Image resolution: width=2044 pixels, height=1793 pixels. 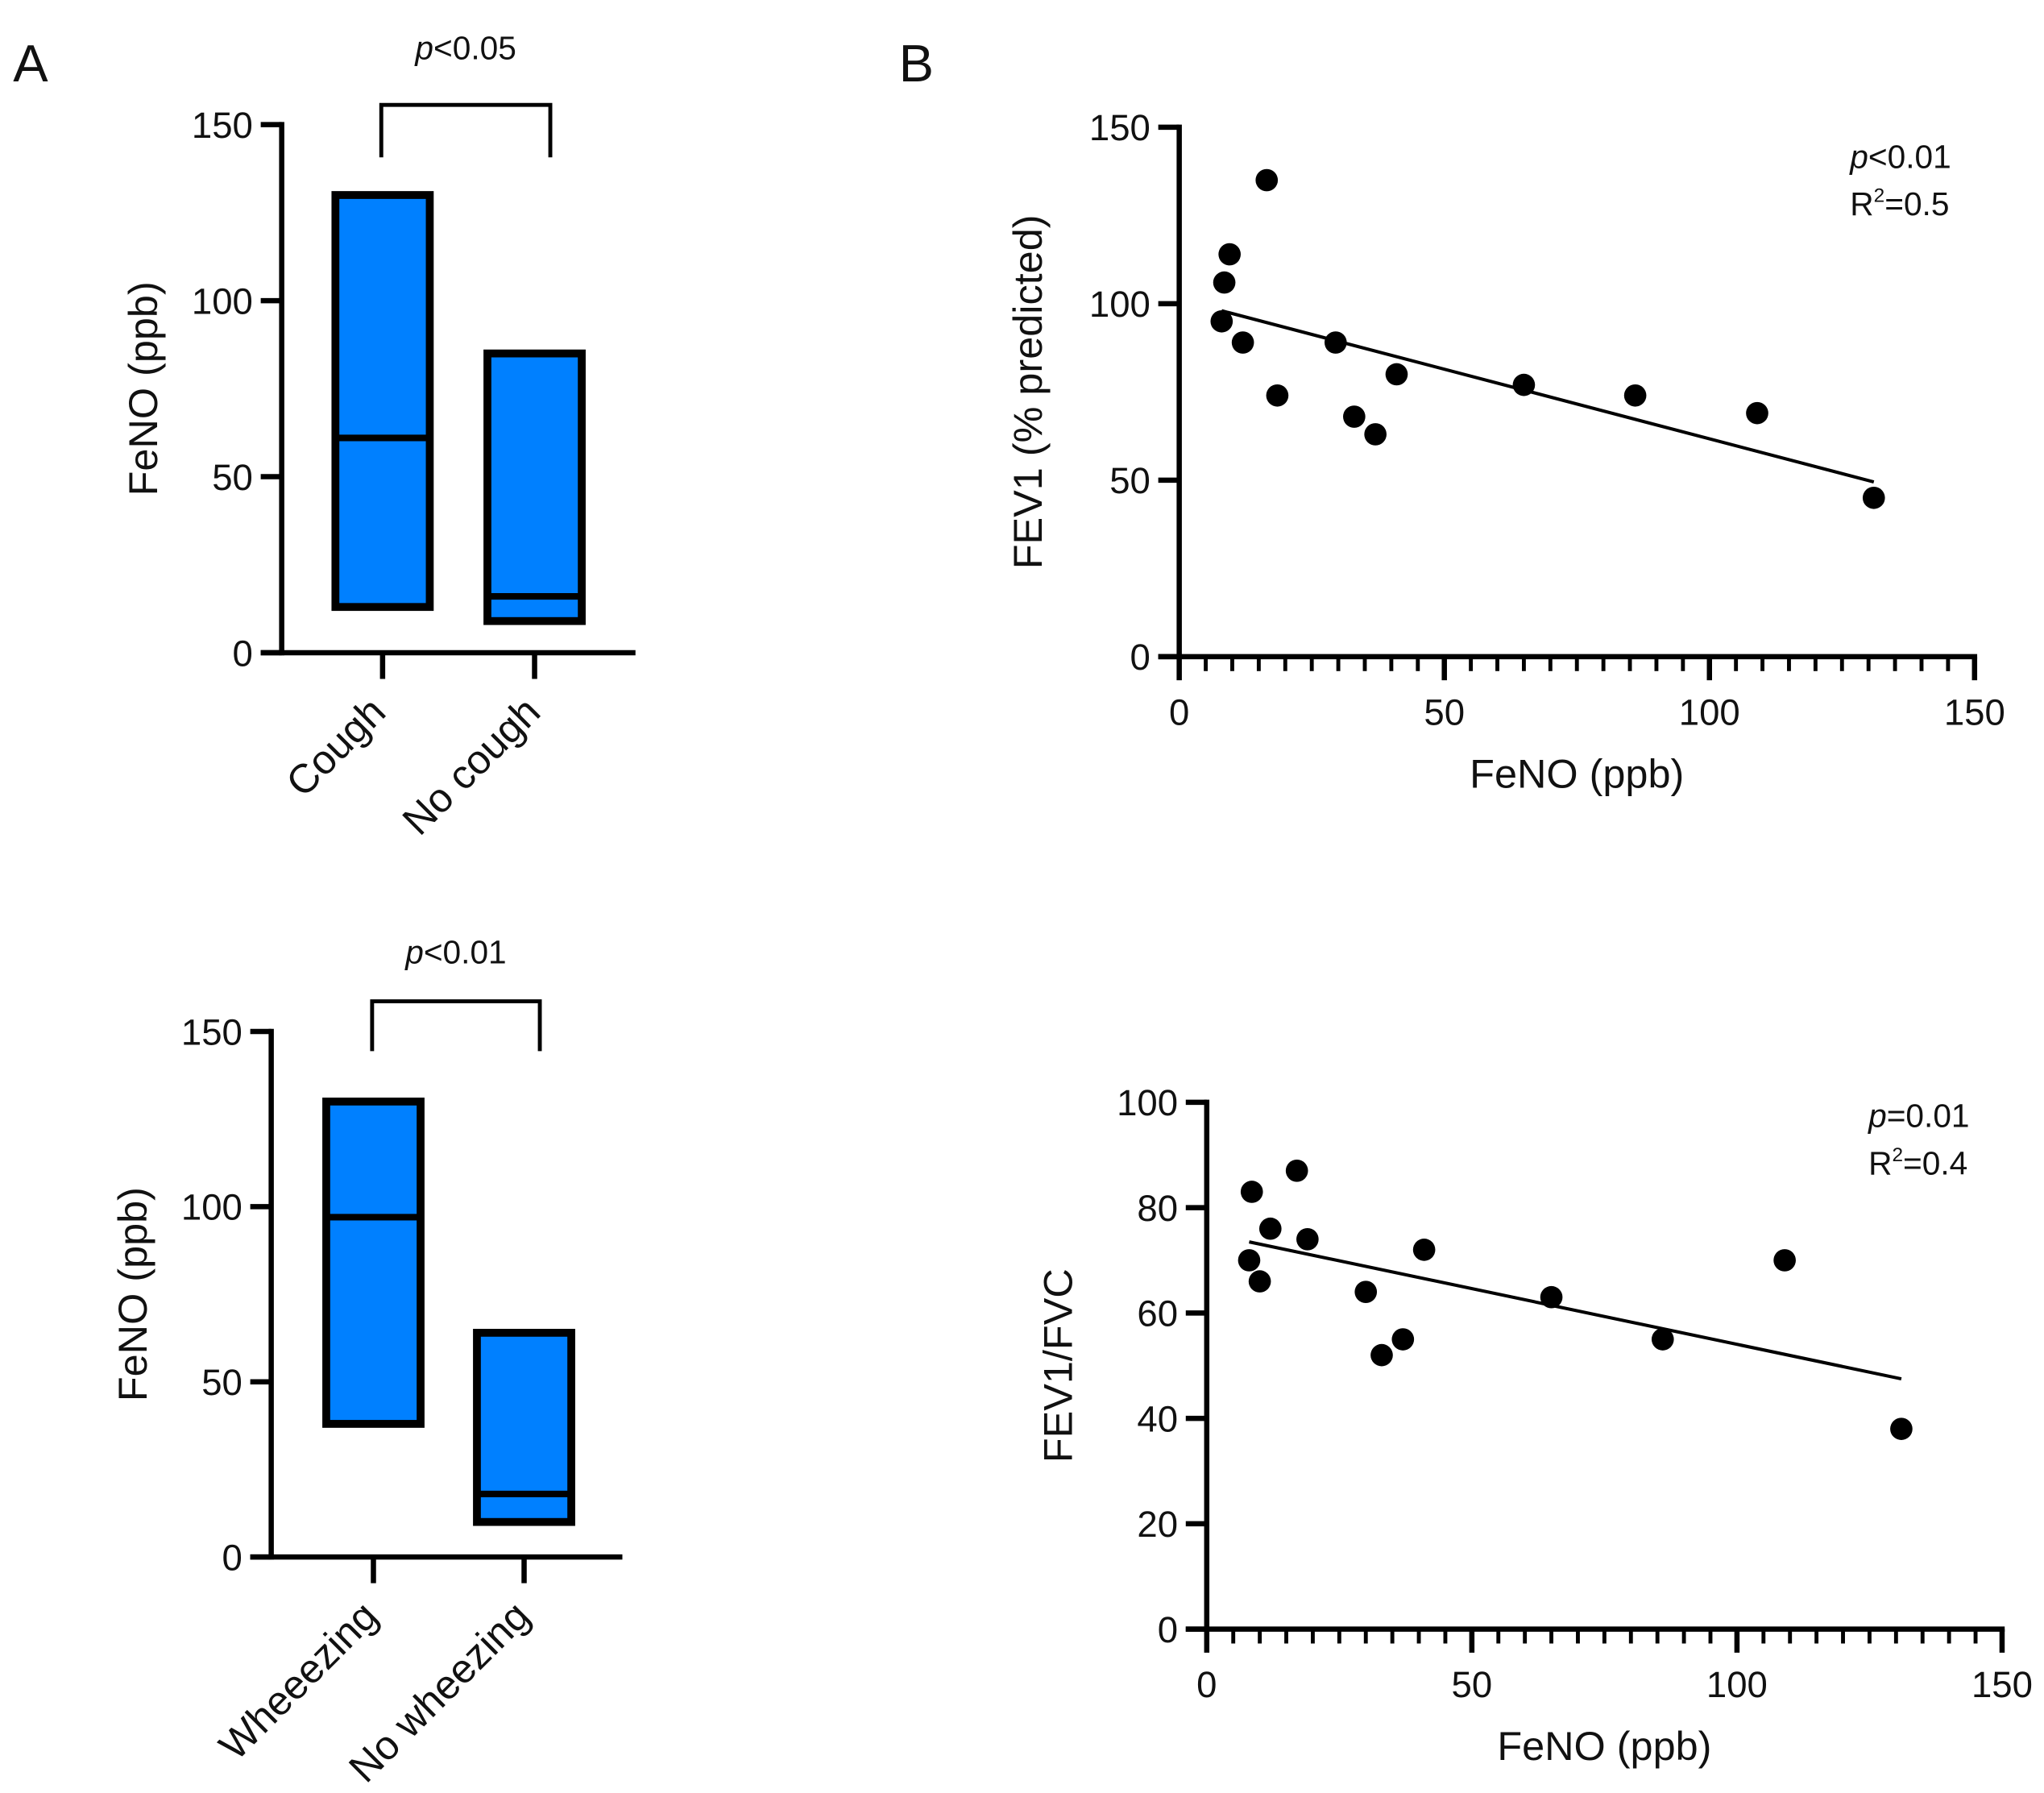 I want to click on y-tick-label: 80, so click(x=1157, y=1208).